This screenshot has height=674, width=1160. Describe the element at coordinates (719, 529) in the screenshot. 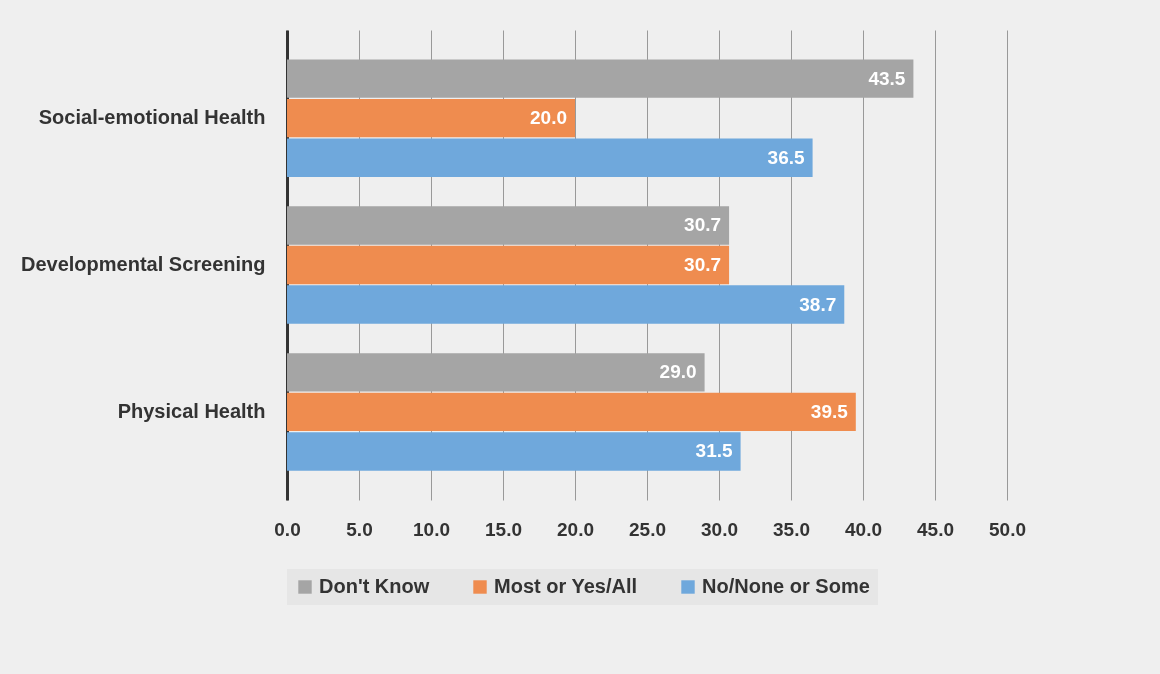

I see `x-tick-label: 30.0` at that location.